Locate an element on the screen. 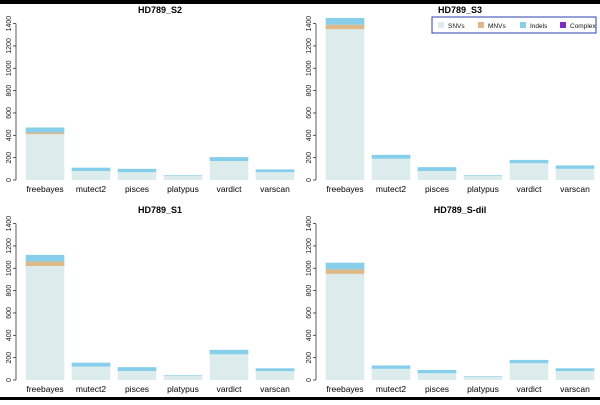 This screenshot has width=600, height=405. legend-label-snvs: SNVs is located at coordinates (456, 26).